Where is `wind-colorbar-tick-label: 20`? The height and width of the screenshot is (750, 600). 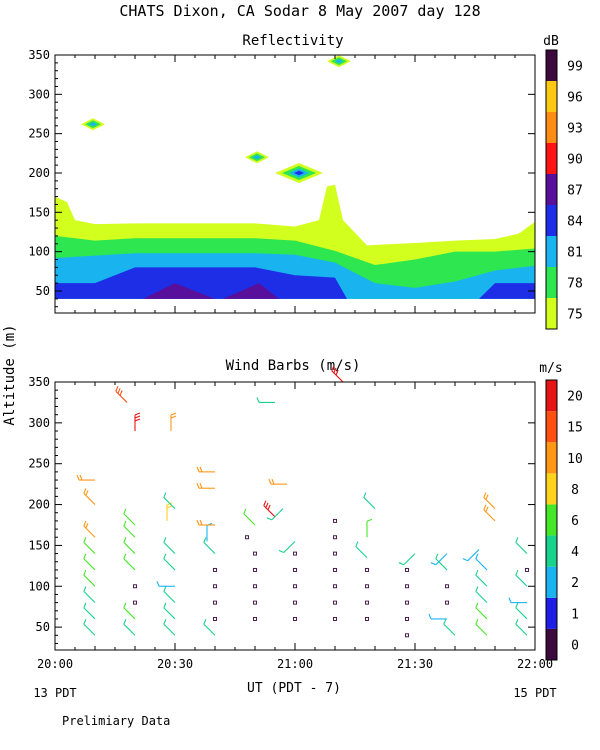
wind-colorbar-tick-label: 20 is located at coordinates (575, 397).